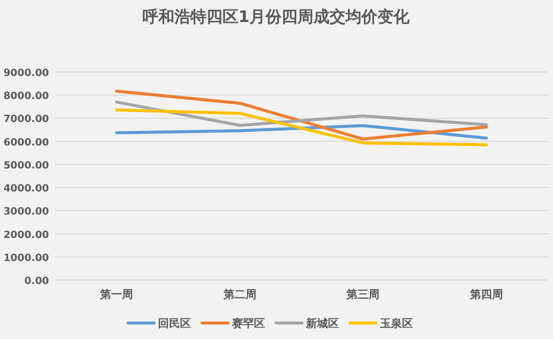 The width and height of the screenshot is (553, 339). What do you see at coordinates (276, 16) in the screenshot?
I see `chart-title: 呼和浩特四区1月份四周成交均价变化` at bounding box center [276, 16].